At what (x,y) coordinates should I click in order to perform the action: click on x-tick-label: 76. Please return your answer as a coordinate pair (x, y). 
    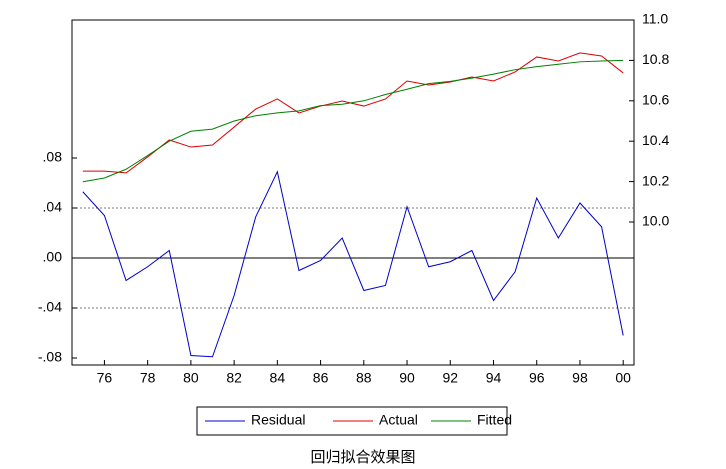
    Looking at the image, I should click on (105, 378).